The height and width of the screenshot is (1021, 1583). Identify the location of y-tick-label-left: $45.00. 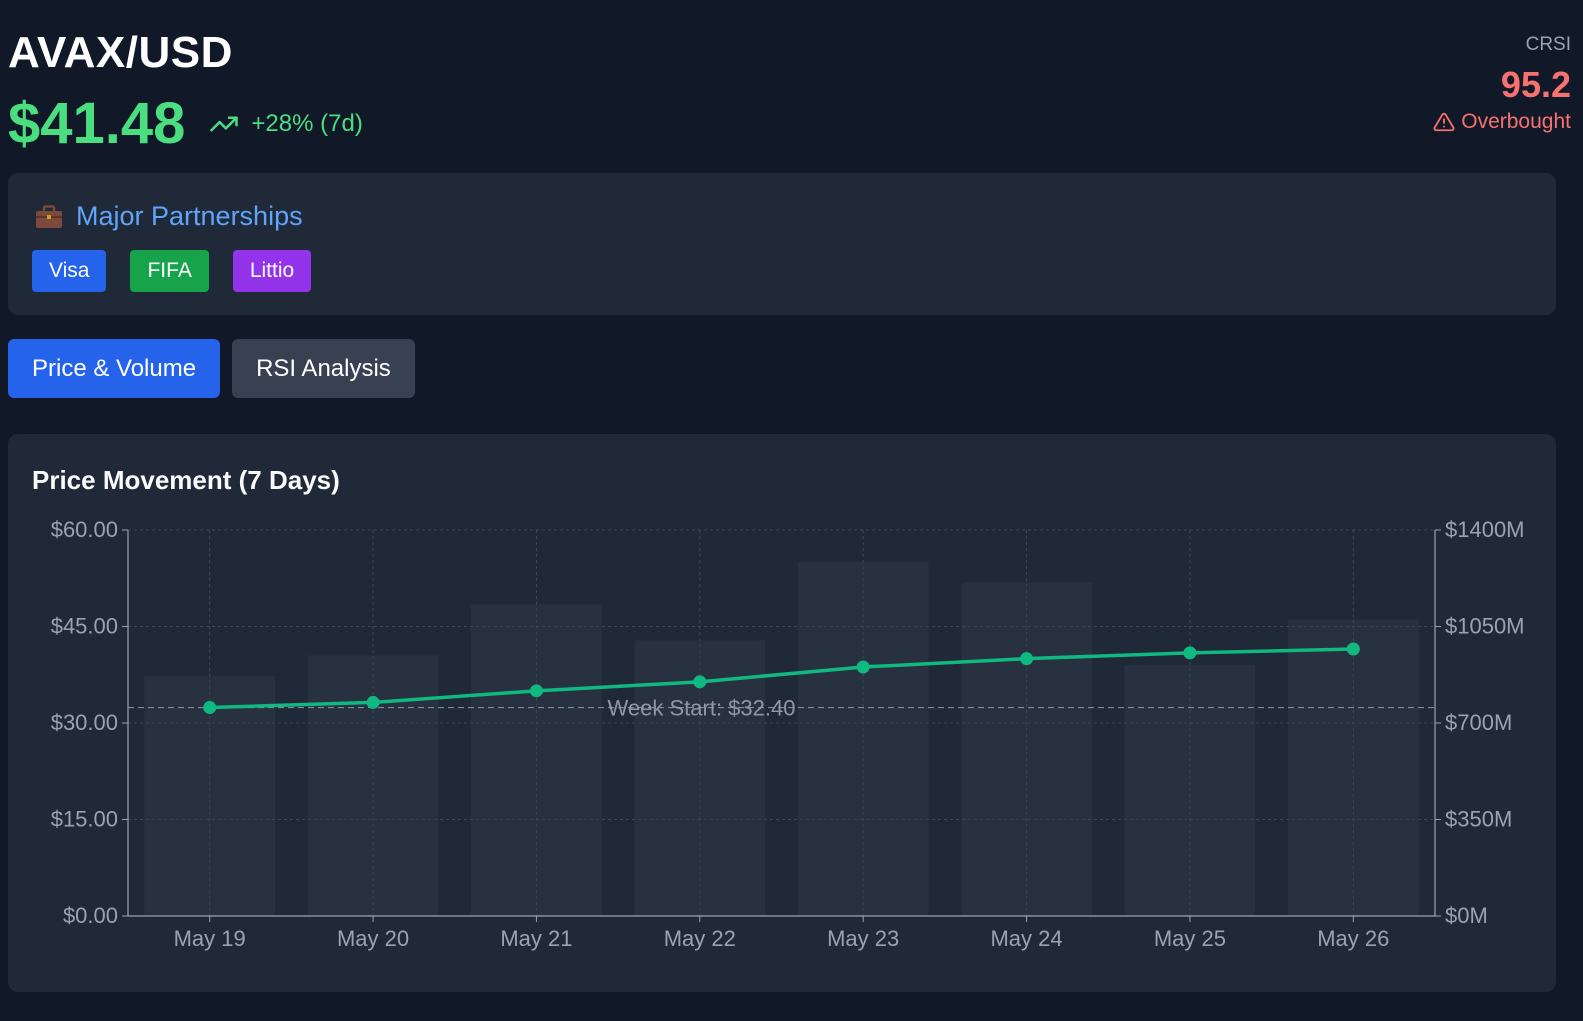
(84, 626).